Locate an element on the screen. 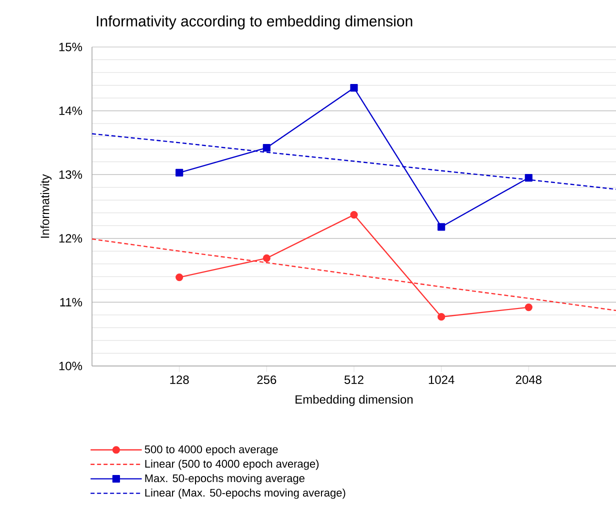 The image size is (616, 529). x-axis-title: Embedding dimension is located at coordinates (354, 400).